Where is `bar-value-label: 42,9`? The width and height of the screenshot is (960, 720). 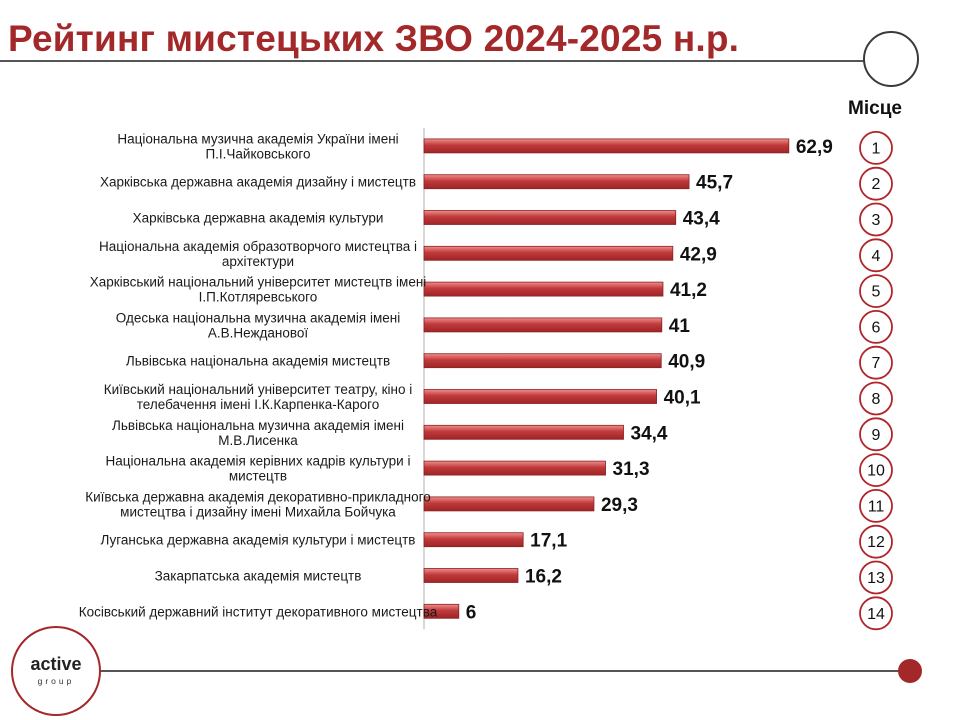
bar-value-label: 42,9 is located at coordinates (698, 254).